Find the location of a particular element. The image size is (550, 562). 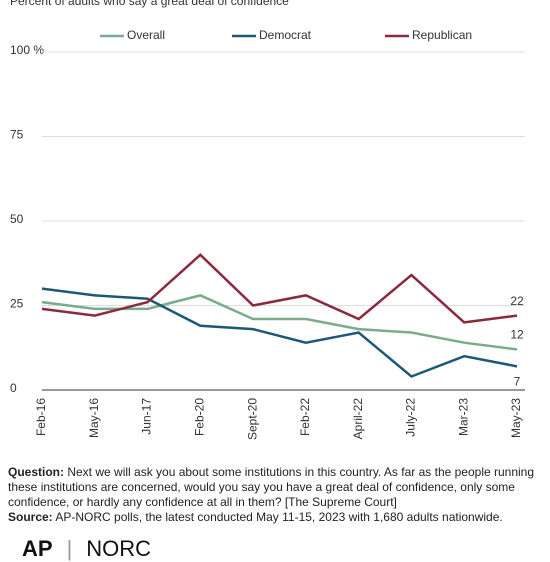

logo-sep: | is located at coordinates (69, 548).